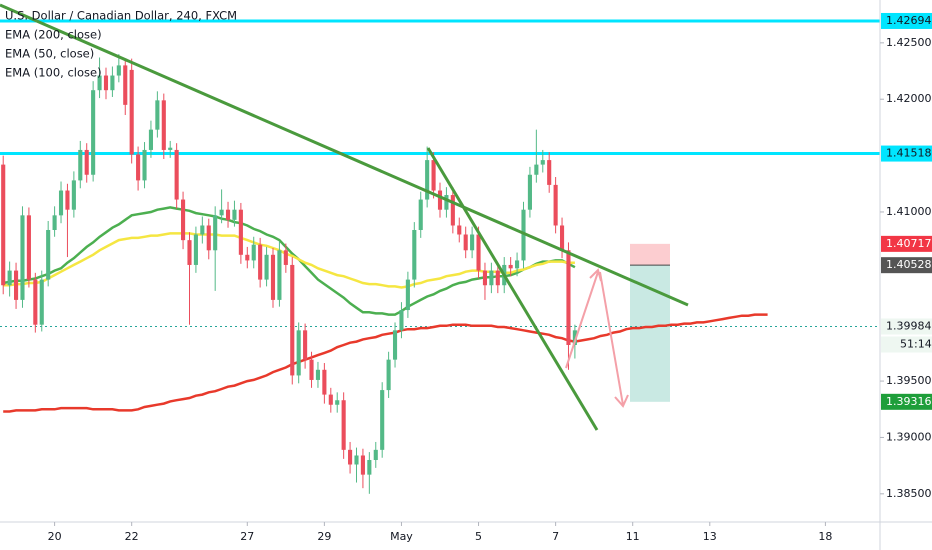  Describe the element at coordinates (614, 339) in the screenshot. I see `arrow` at that location.